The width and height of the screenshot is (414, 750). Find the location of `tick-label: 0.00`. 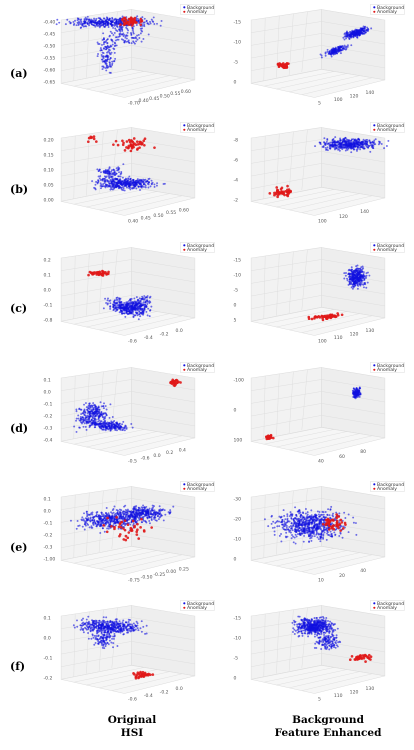

tick-label: 0.00 is located at coordinates (49, 200).